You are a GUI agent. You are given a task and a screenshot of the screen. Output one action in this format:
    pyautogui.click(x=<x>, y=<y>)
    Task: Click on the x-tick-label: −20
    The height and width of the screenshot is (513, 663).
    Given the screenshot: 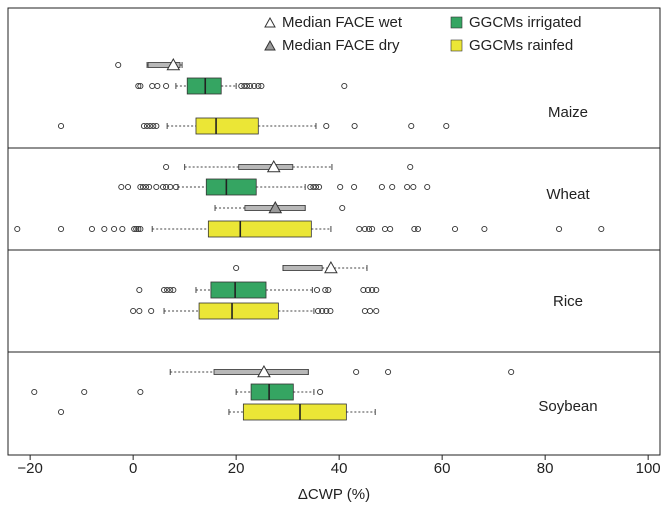 What is the action you would take?
    pyautogui.click(x=29, y=468)
    